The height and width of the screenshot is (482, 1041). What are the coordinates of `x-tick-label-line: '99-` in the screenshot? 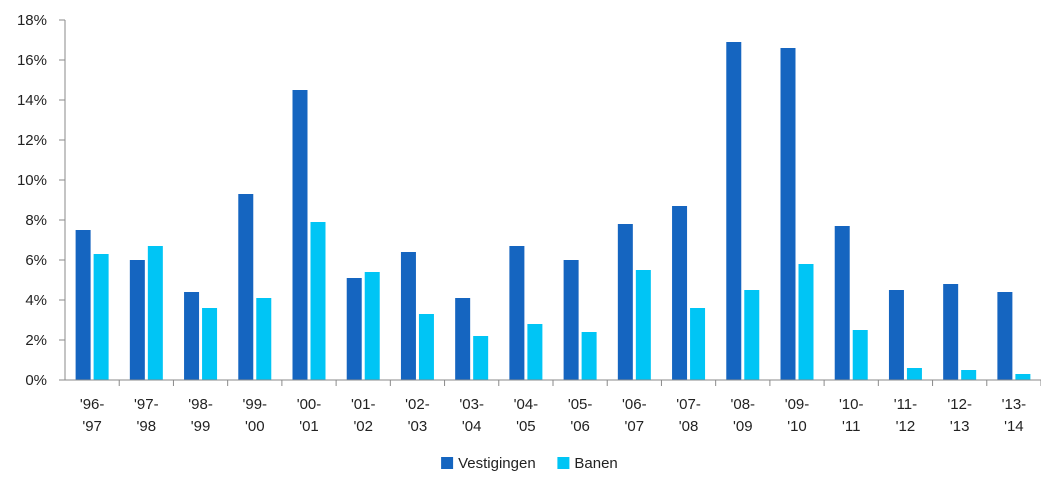 It's located at (255, 404).